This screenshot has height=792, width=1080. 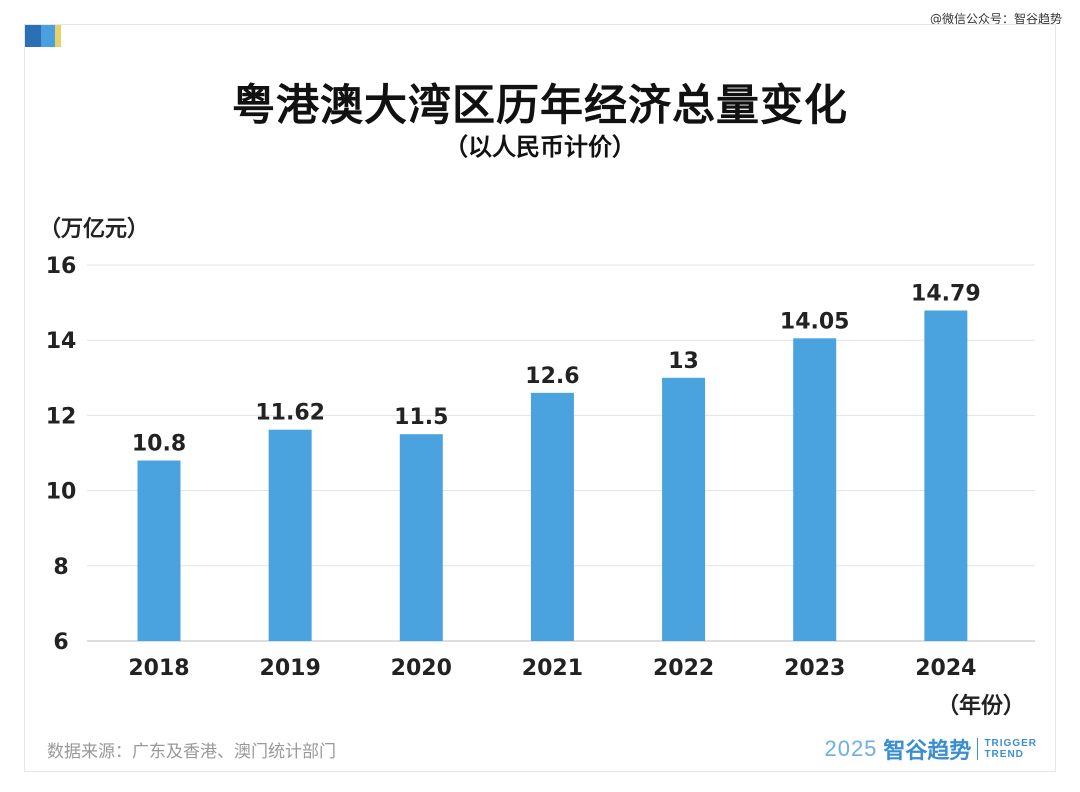 I want to click on y-tick-label: 16, so click(x=61, y=266).